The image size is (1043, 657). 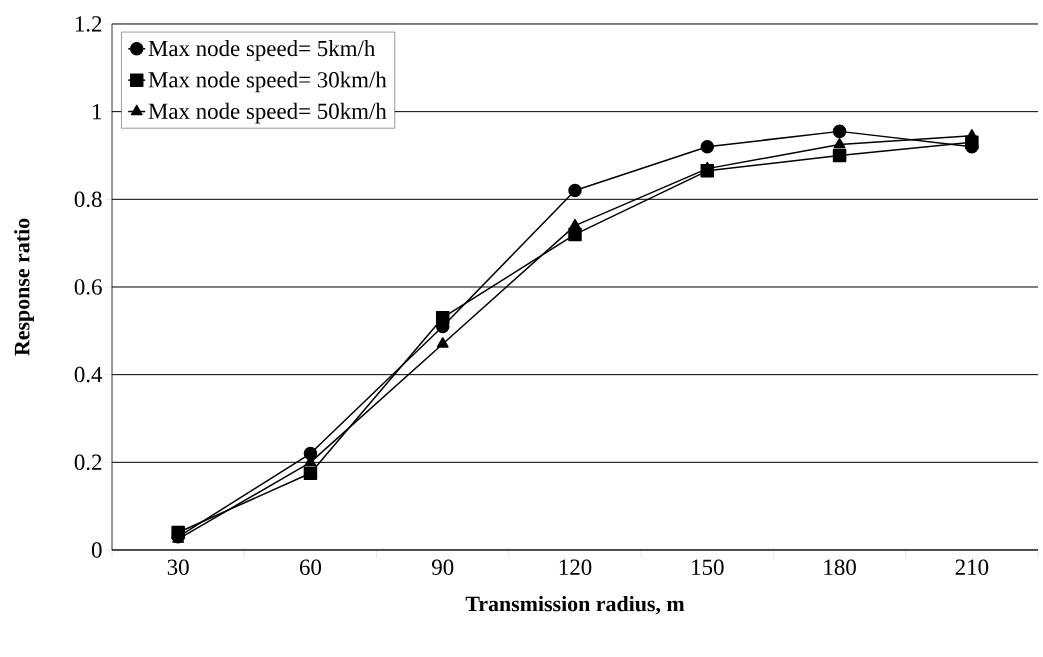 What do you see at coordinates (97, 112) in the screenshot?
I see `y-tick-label: 1` at bounding box center [97, 112].